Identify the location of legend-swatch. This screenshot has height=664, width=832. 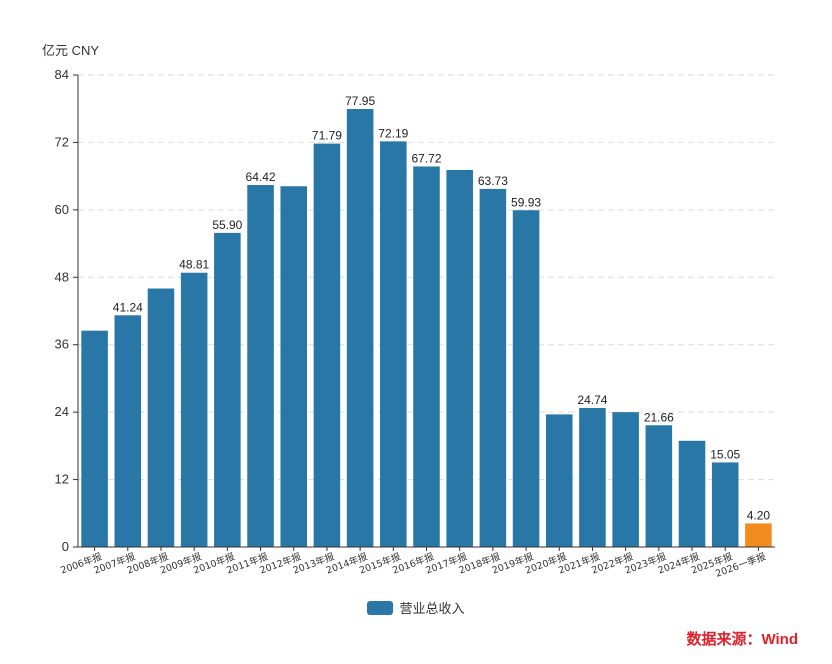
(380, 607).